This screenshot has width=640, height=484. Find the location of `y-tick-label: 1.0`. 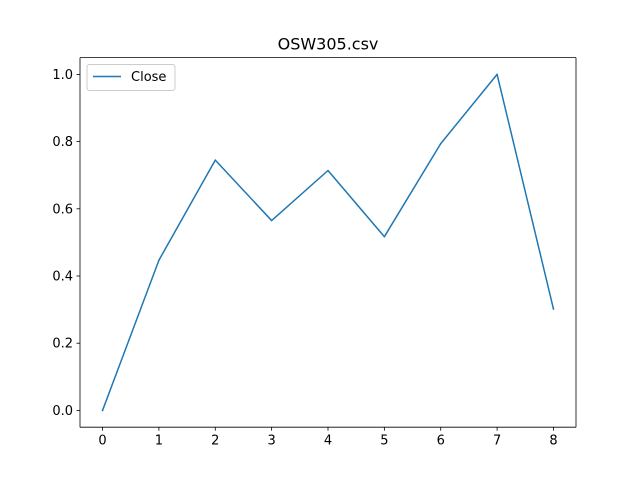

y-tick-label: 1.0 is located at coordinates (62, 75).